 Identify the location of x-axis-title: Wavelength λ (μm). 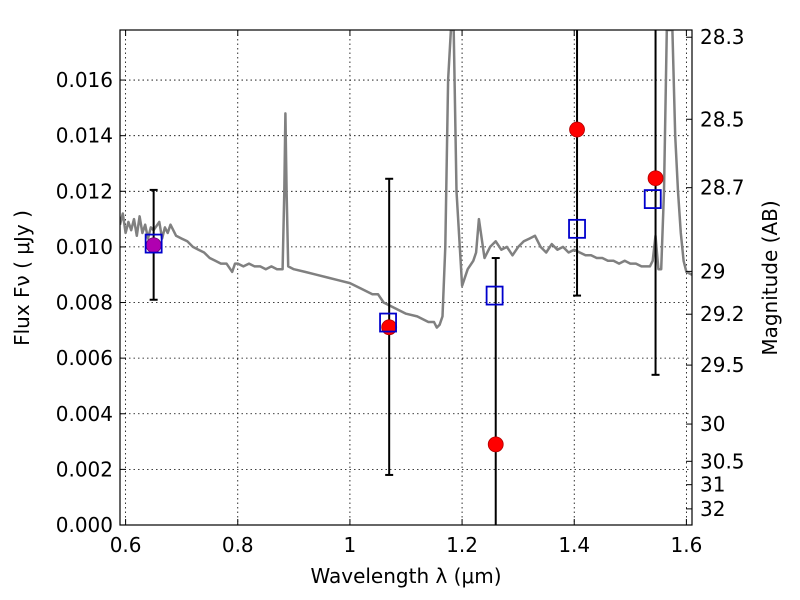
(405, 576).